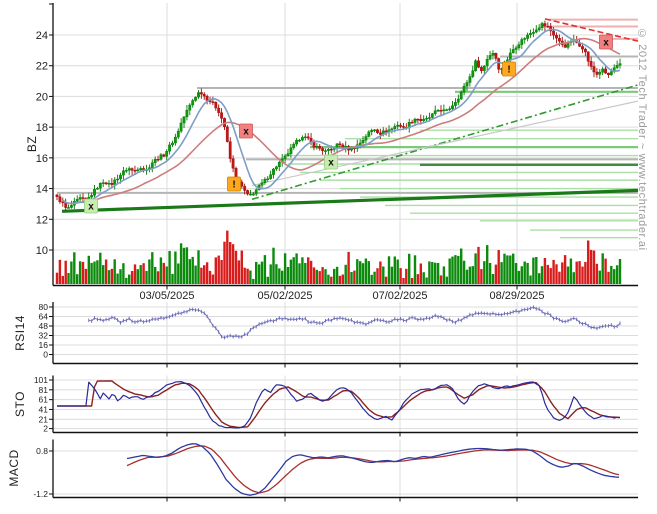  I want to click on rsi-line, so click(354, 322).